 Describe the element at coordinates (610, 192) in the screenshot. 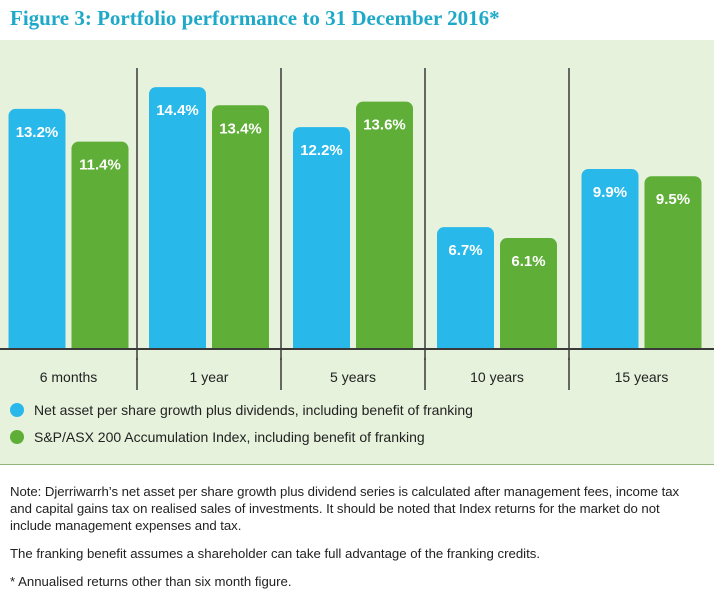

I see `data-label-nta-4: 9.9%` at that location.